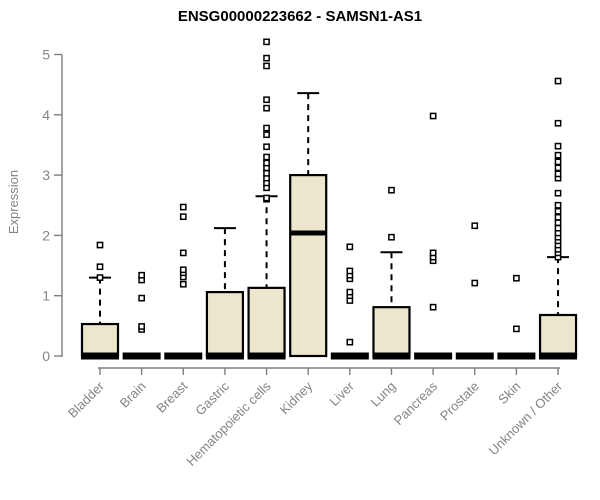 The height and width of the screenshot is (500, 600). I want to click on x-tick-label: Unknown / Other, so click(526, 418).